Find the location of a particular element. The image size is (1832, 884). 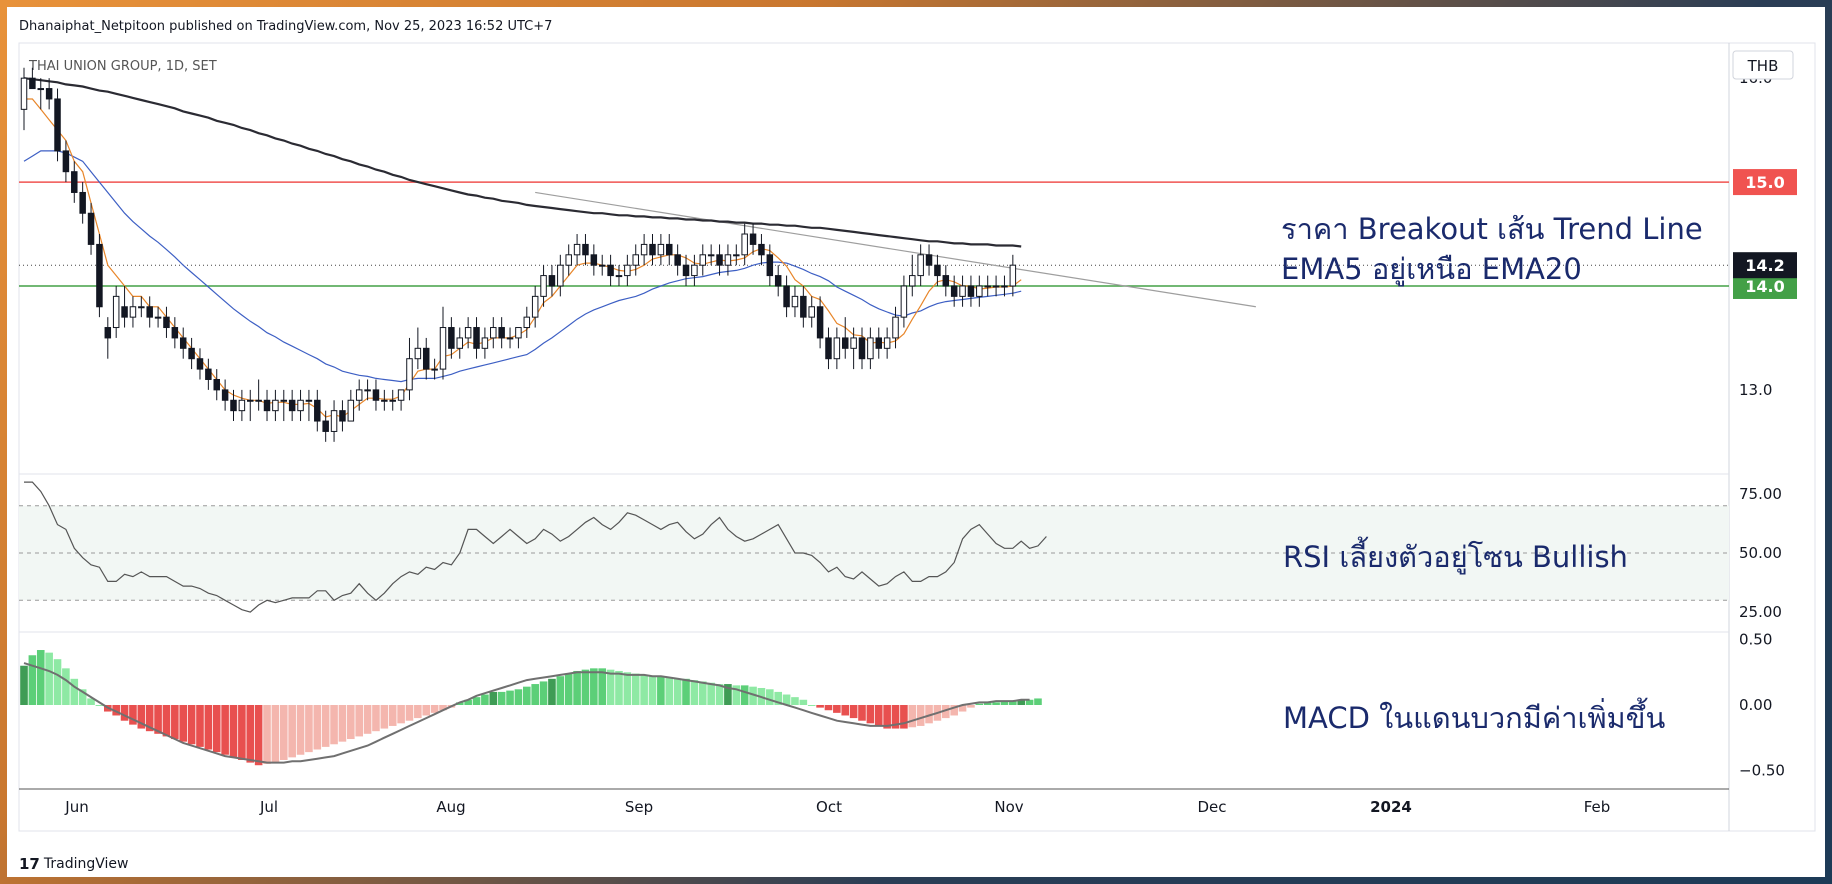

rsi-annotation: RSI เลี้ยงตัวอยู่โซน Bullish is located at coordinates (1455, 555).